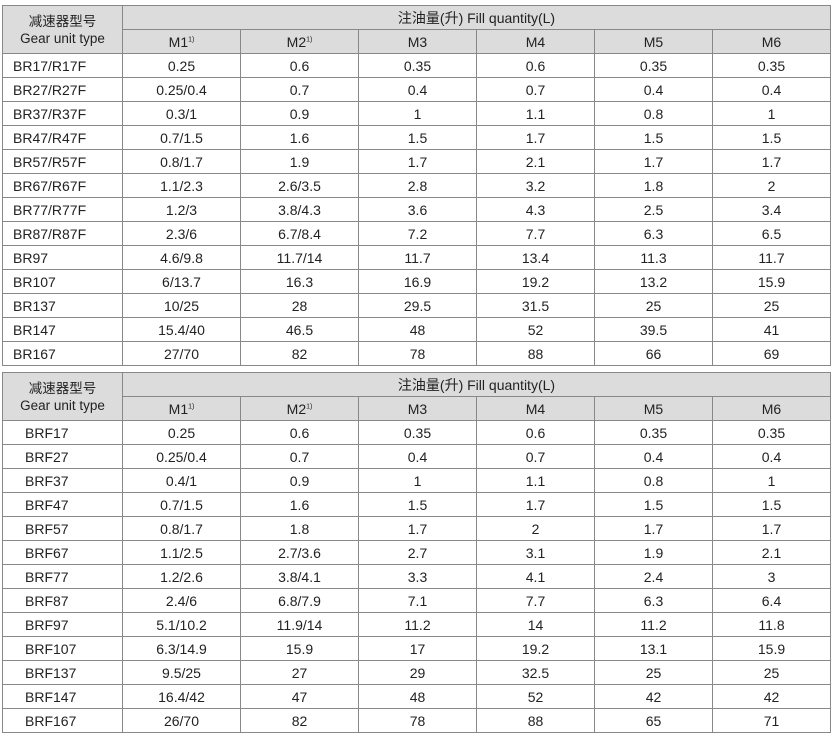 The height and width of the screenshot is (741, 833). What do you see at coordinates (181, 576) in the screenshot?
I see `fill-value-cell: 1.2/2.6` at bounding box center [181, 576].